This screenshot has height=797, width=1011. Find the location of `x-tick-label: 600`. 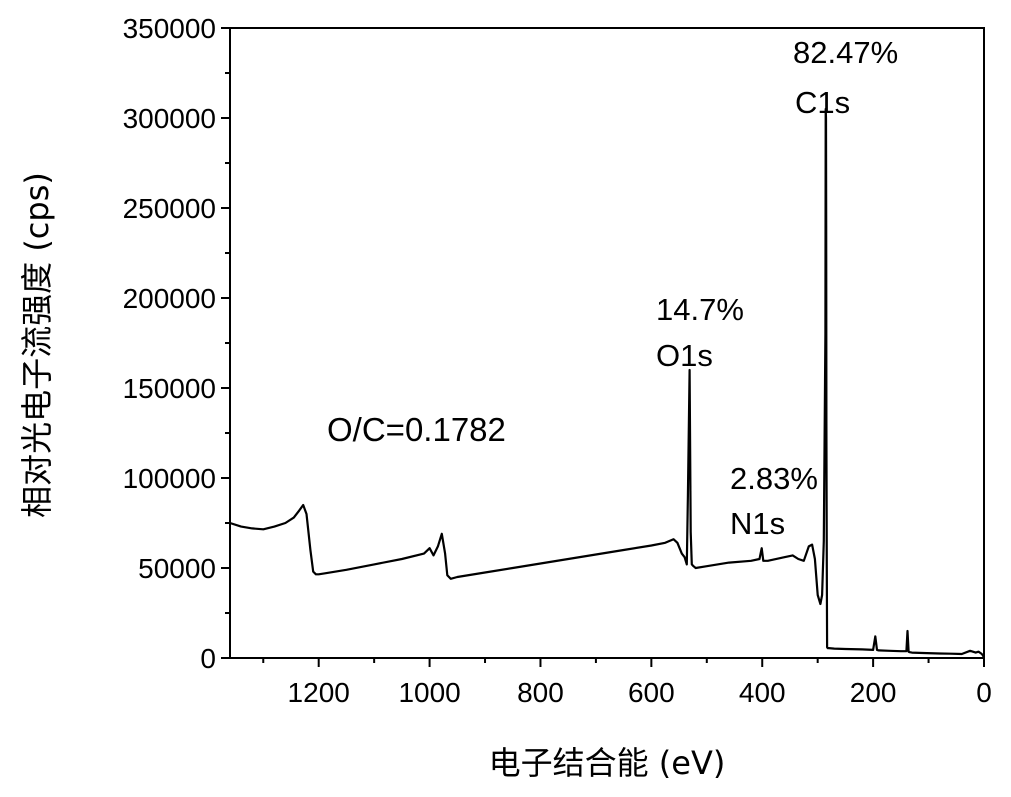

x-tick-label: 600 is located at coordinates (651, 692).